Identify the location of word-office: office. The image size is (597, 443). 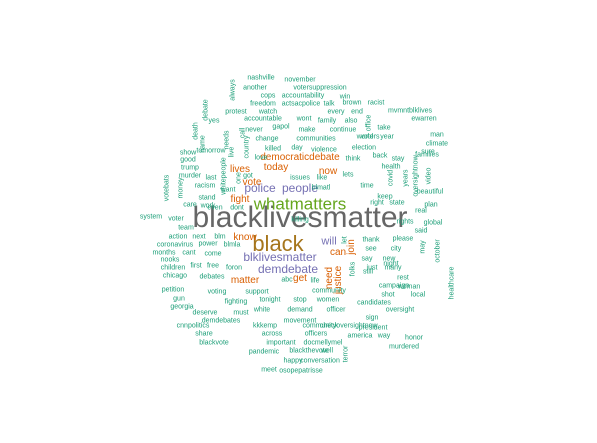
(369, 123).